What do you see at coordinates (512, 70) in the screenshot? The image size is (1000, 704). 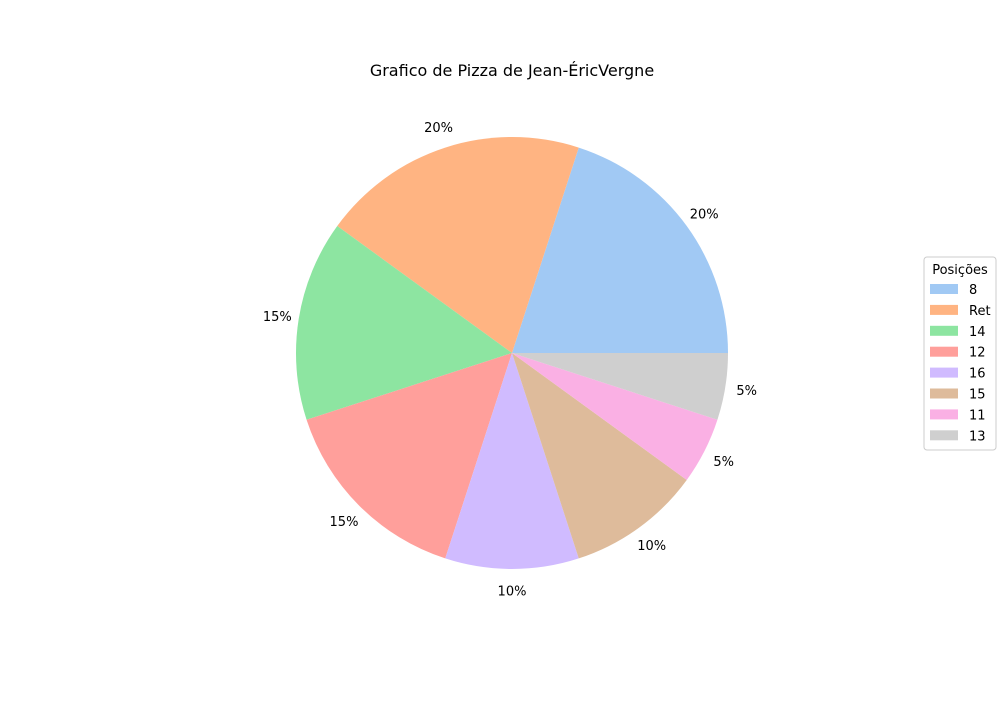 I see `chart-title: Grafico de Pizza de Jean-ÉricVergne` at bounding box center [512, 70].